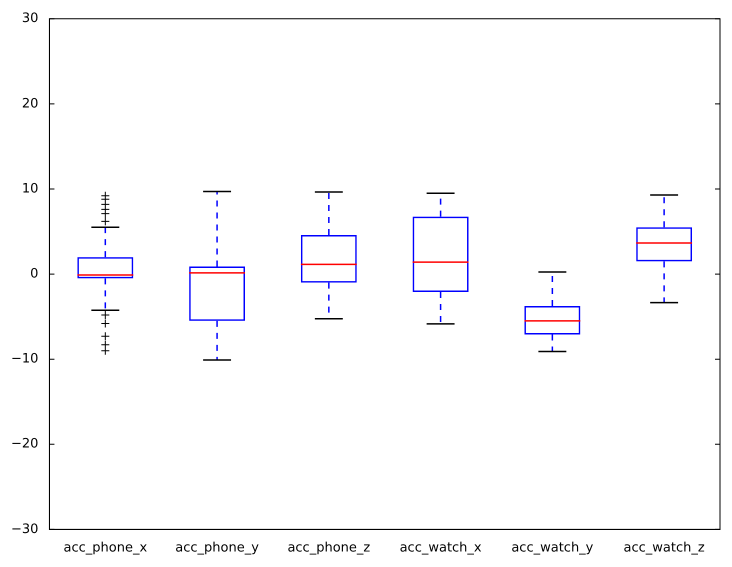 This screenshot has width=732, height=567. What do you see at coordinates (24, 529) in the screenshot?
I see `y-tick-label: −30` at bounding box center [24, 529].